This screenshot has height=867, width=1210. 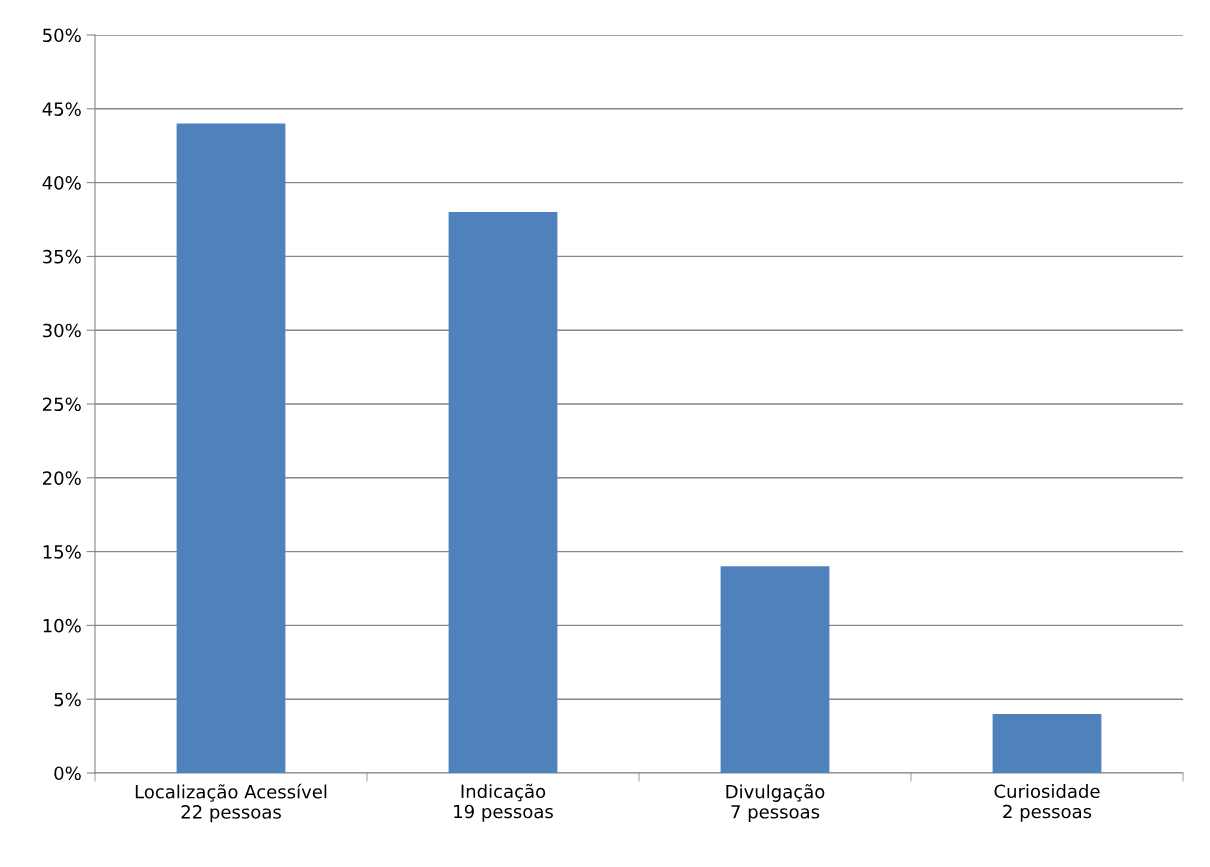 I want to click on y-tick-label: 0%, so click(x=67, y=773).